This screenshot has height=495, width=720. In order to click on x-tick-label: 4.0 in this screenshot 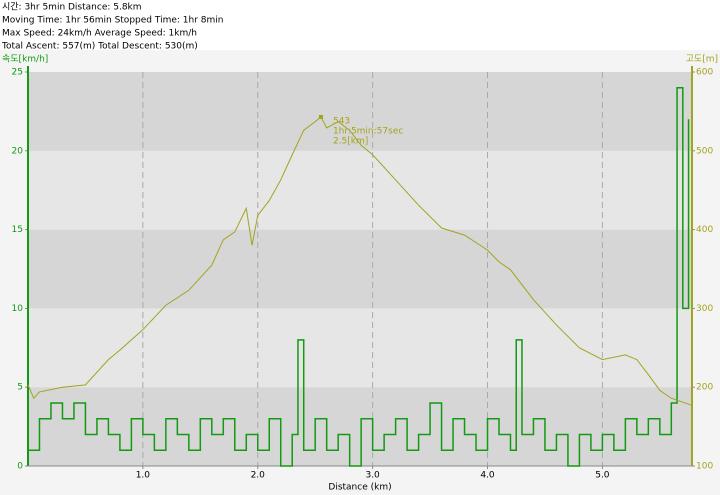, I will do `click(487, 476)`.